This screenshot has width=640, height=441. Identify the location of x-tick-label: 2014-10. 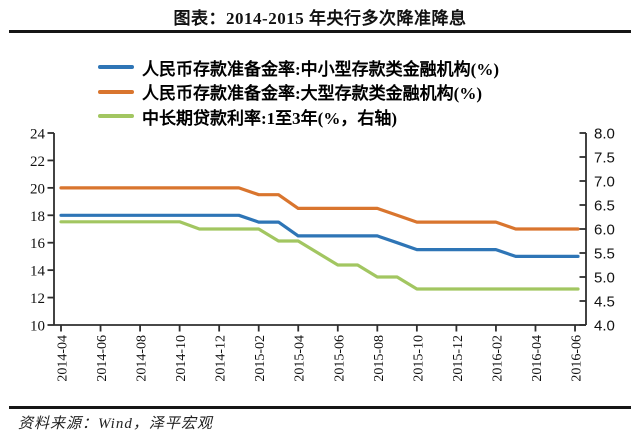
(181, 358).